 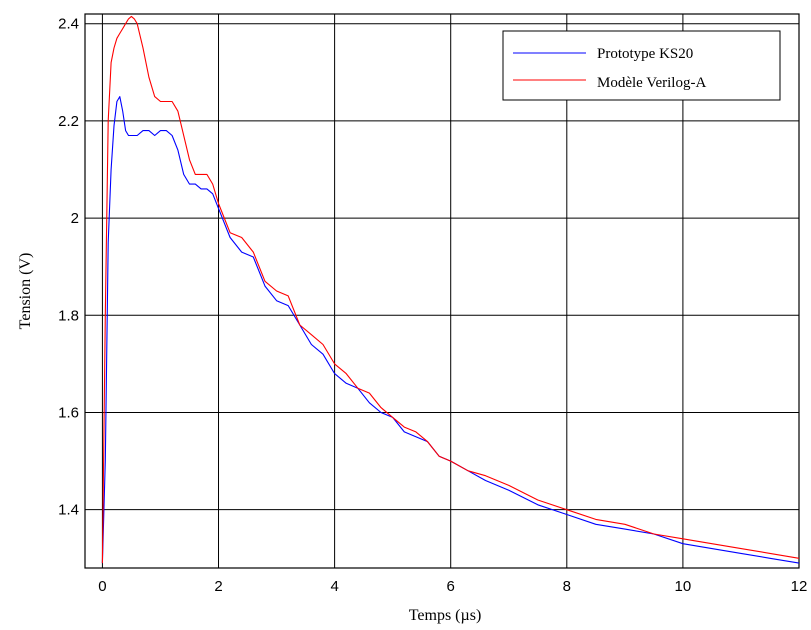 What do you see at coordinates (68, 510) in the screenshot?
I see `y-tick-label: 1.4` at bounding box center [68, 510].